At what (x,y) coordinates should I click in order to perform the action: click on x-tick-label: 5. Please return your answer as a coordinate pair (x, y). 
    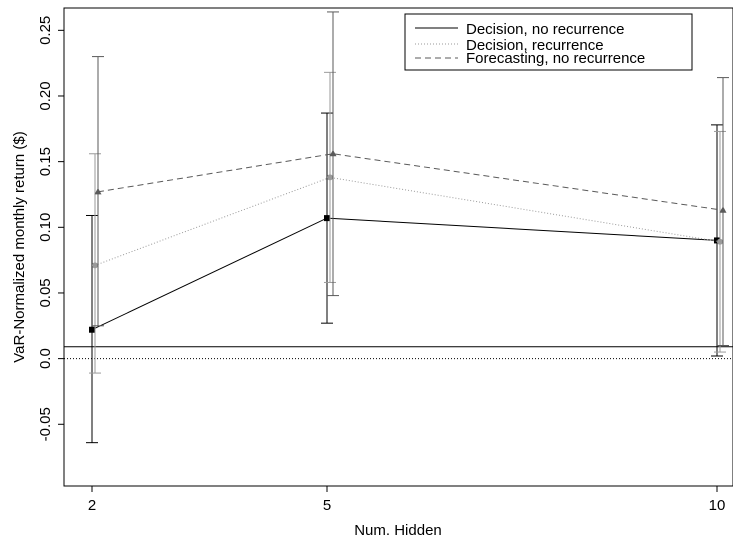
    Looking at the image, I should click on (327, 505).